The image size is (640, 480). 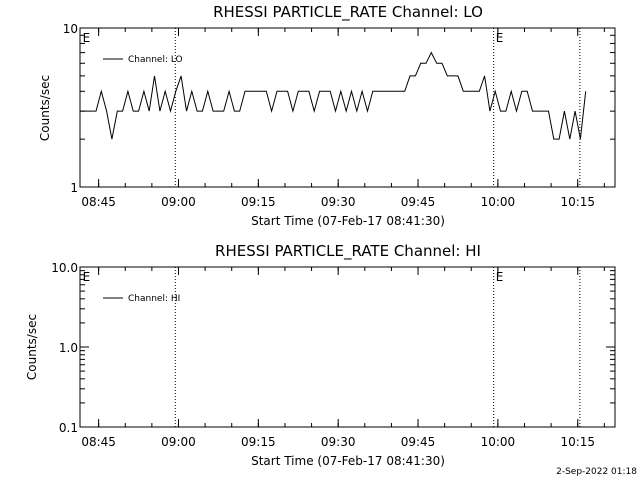 I want to click on lo-series-group, so click(x=333, y=95).